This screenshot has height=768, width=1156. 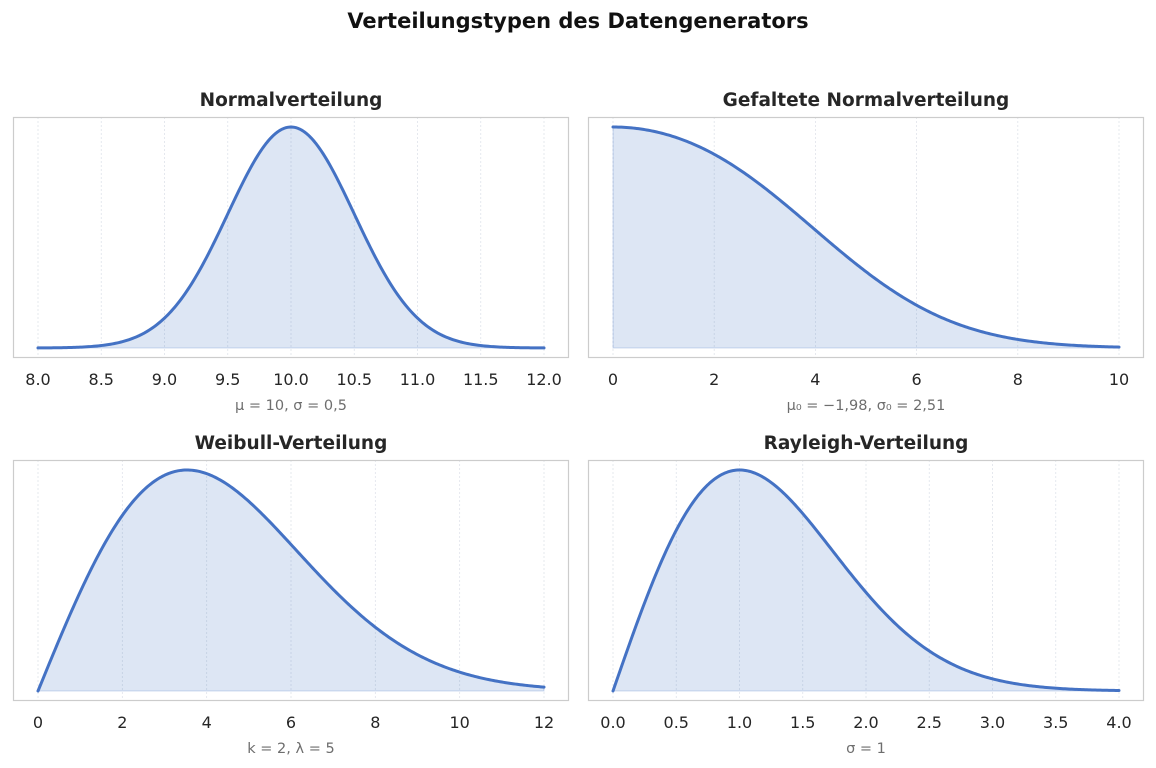 I want to click on x-tick-label: 12, so click(x=544, y=722).